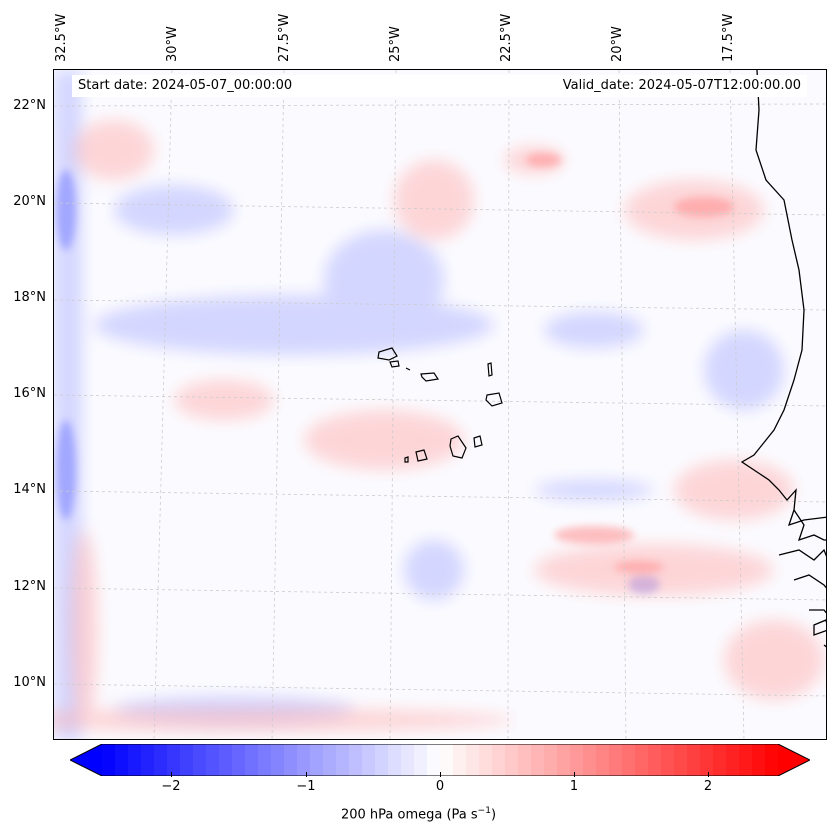 The width and height of the screenshot is (837, 839). I want to click on valid-date-label: Valid_date: 2024-05-07T12:00:00.00, so click(681, 85).